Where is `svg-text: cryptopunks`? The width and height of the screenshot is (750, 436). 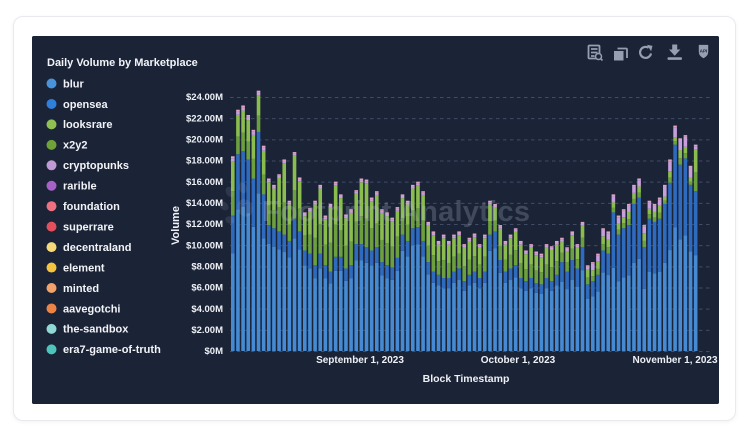 svg-text: cryptopunks is located at coordinates (96, 166).